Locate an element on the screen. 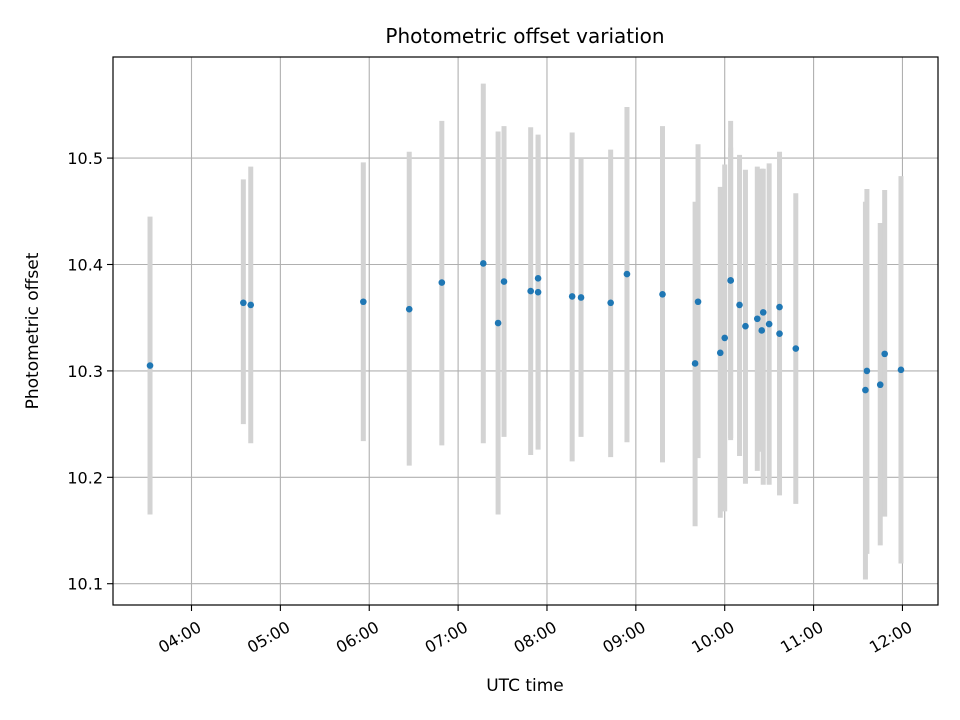 The width and height of the screenshot is (960, 720). y-axis-title: Photometric offset is located at coordinates (33, 330).